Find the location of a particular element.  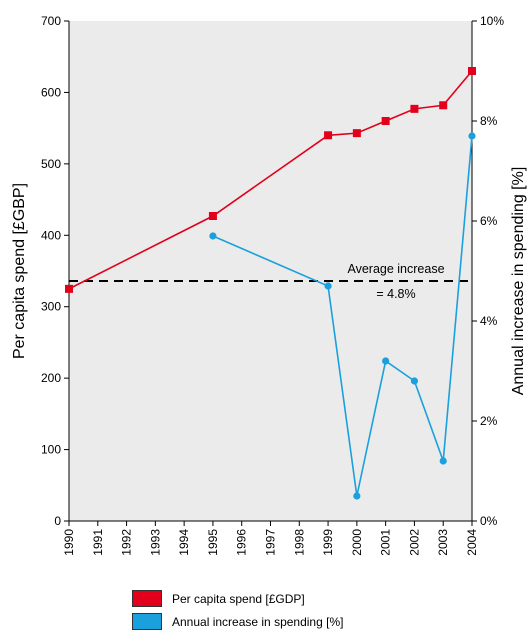

series-0-point-2003 is located at coordinates (443, 105).